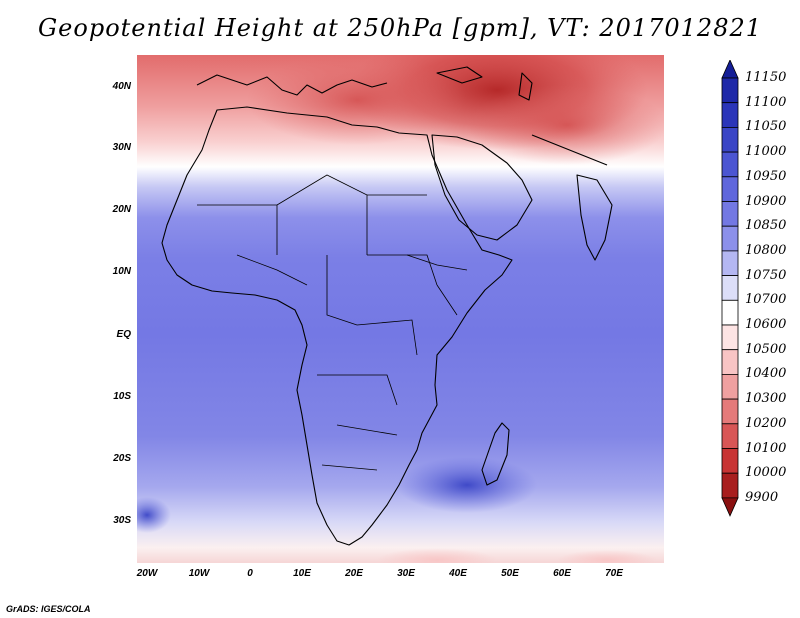 This screenshot has width=800, height=618. What do you see at coordinates (766, 374) in the screenshot?
I see `colorbar-label: 10400` at bounding box center [766, 374].